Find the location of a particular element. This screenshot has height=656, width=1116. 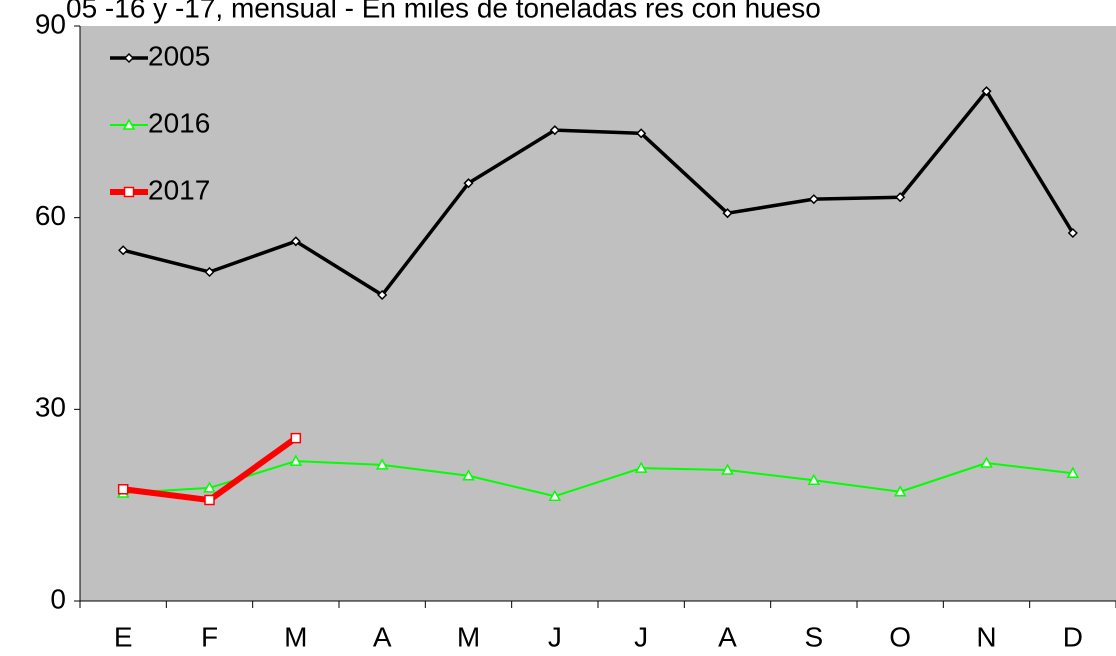

x-tick-label: E is located at coordinates (123, 636).